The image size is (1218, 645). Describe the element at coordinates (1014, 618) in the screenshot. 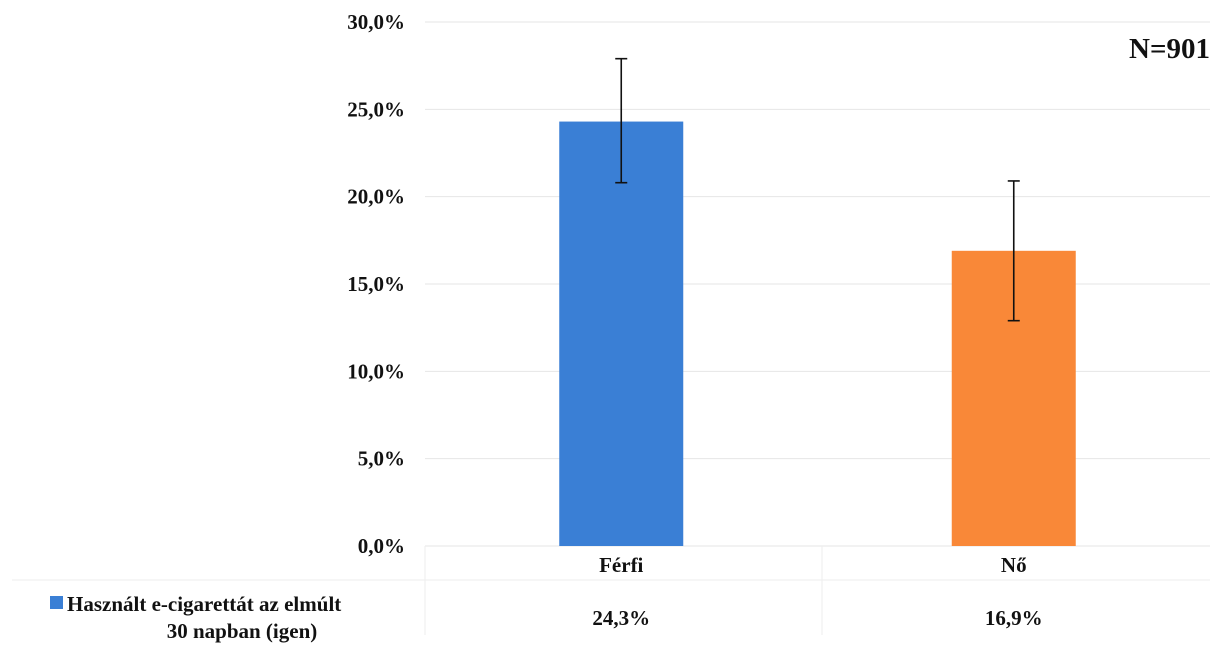

I see `data-table-value: 16,9%` at that location.